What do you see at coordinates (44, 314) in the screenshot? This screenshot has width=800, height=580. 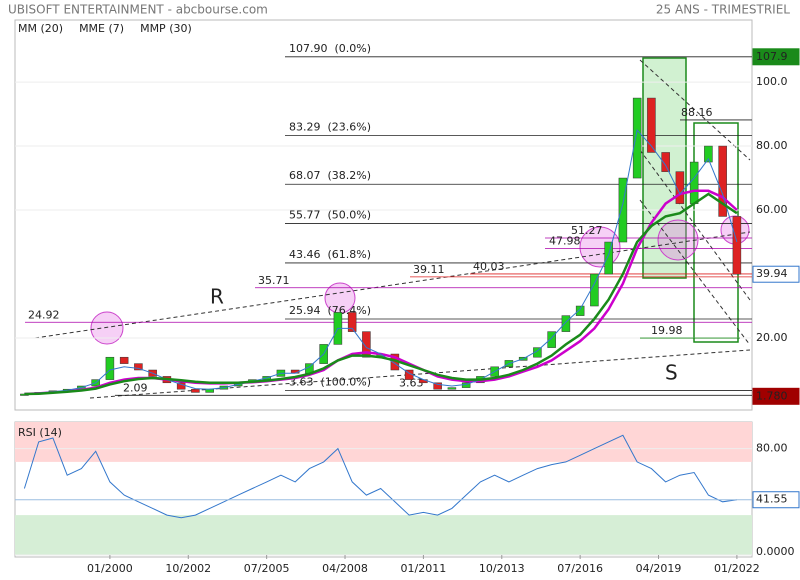 I see `level-label: 24.92` at bounding box center [44, 314].